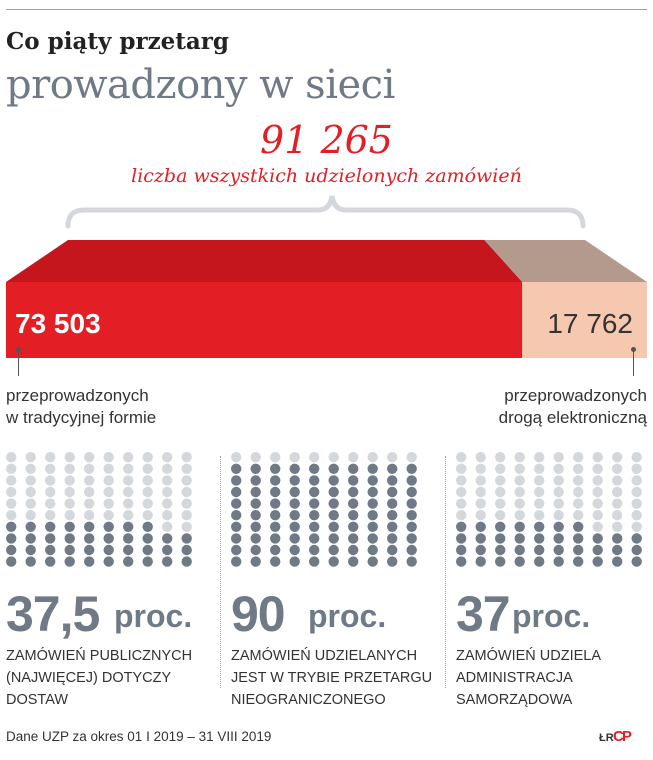  Describe the element at coordinates (549, 509) in the screenshot. I see `dot-grid-local-government` at that location.